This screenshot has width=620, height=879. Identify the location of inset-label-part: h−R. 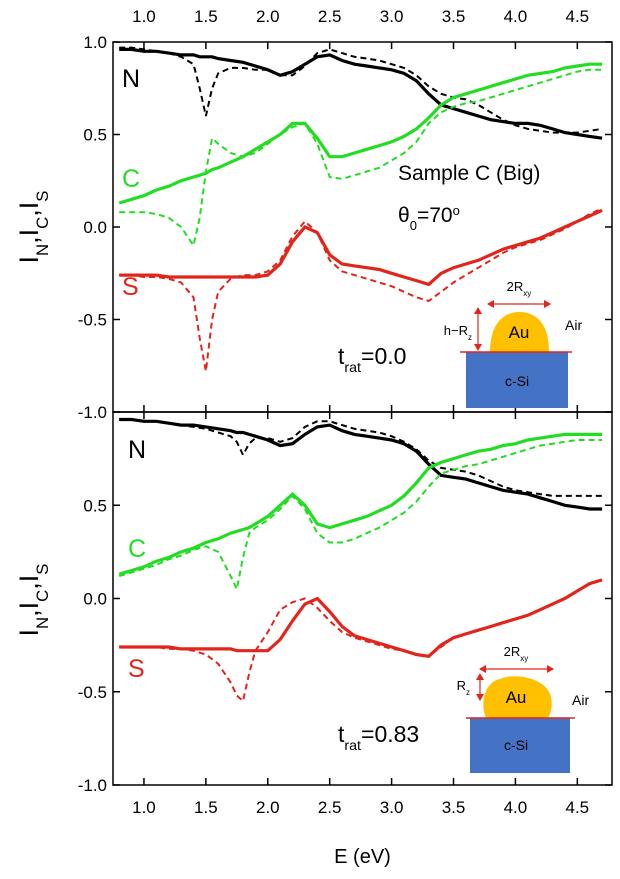
(456, 330).